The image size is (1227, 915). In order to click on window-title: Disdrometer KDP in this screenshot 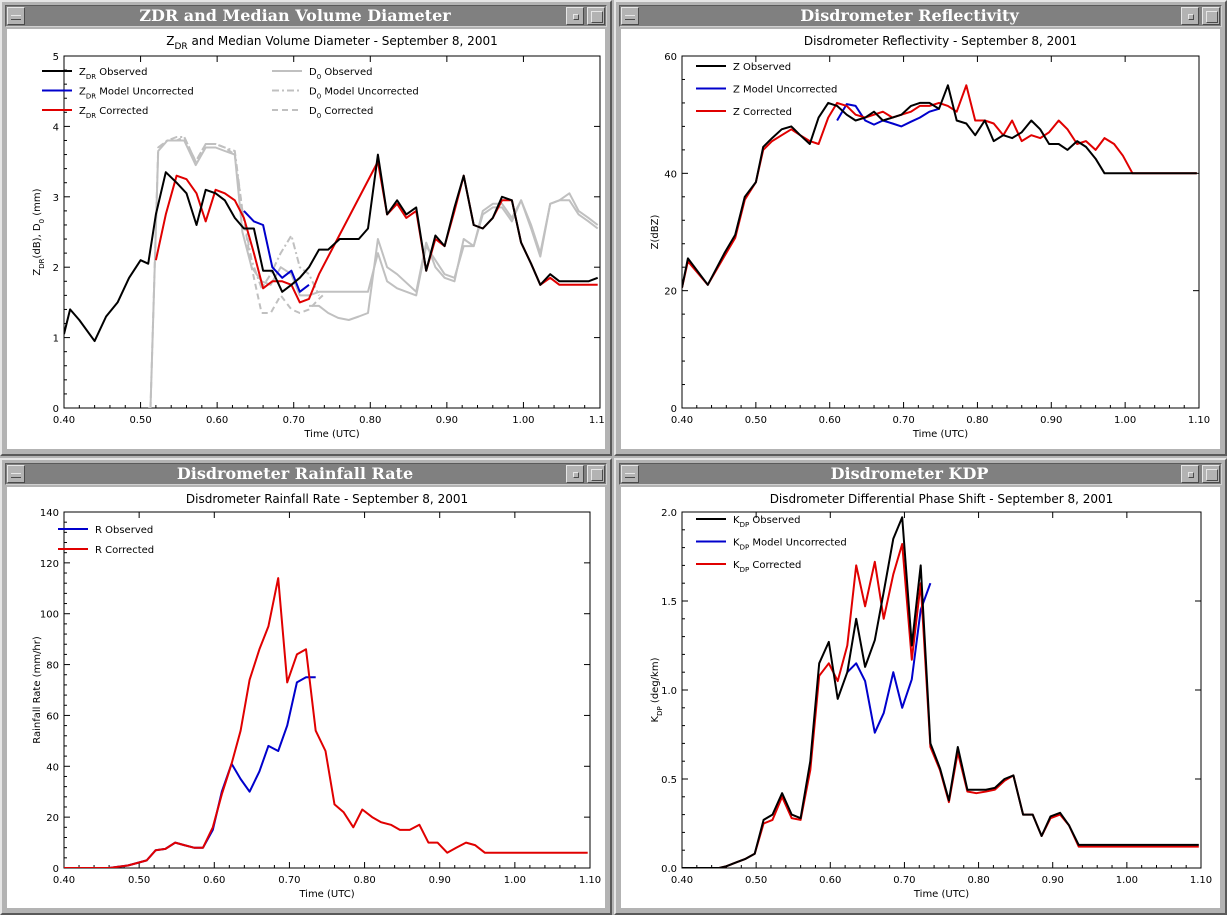, I will do `click(909, 473)`.